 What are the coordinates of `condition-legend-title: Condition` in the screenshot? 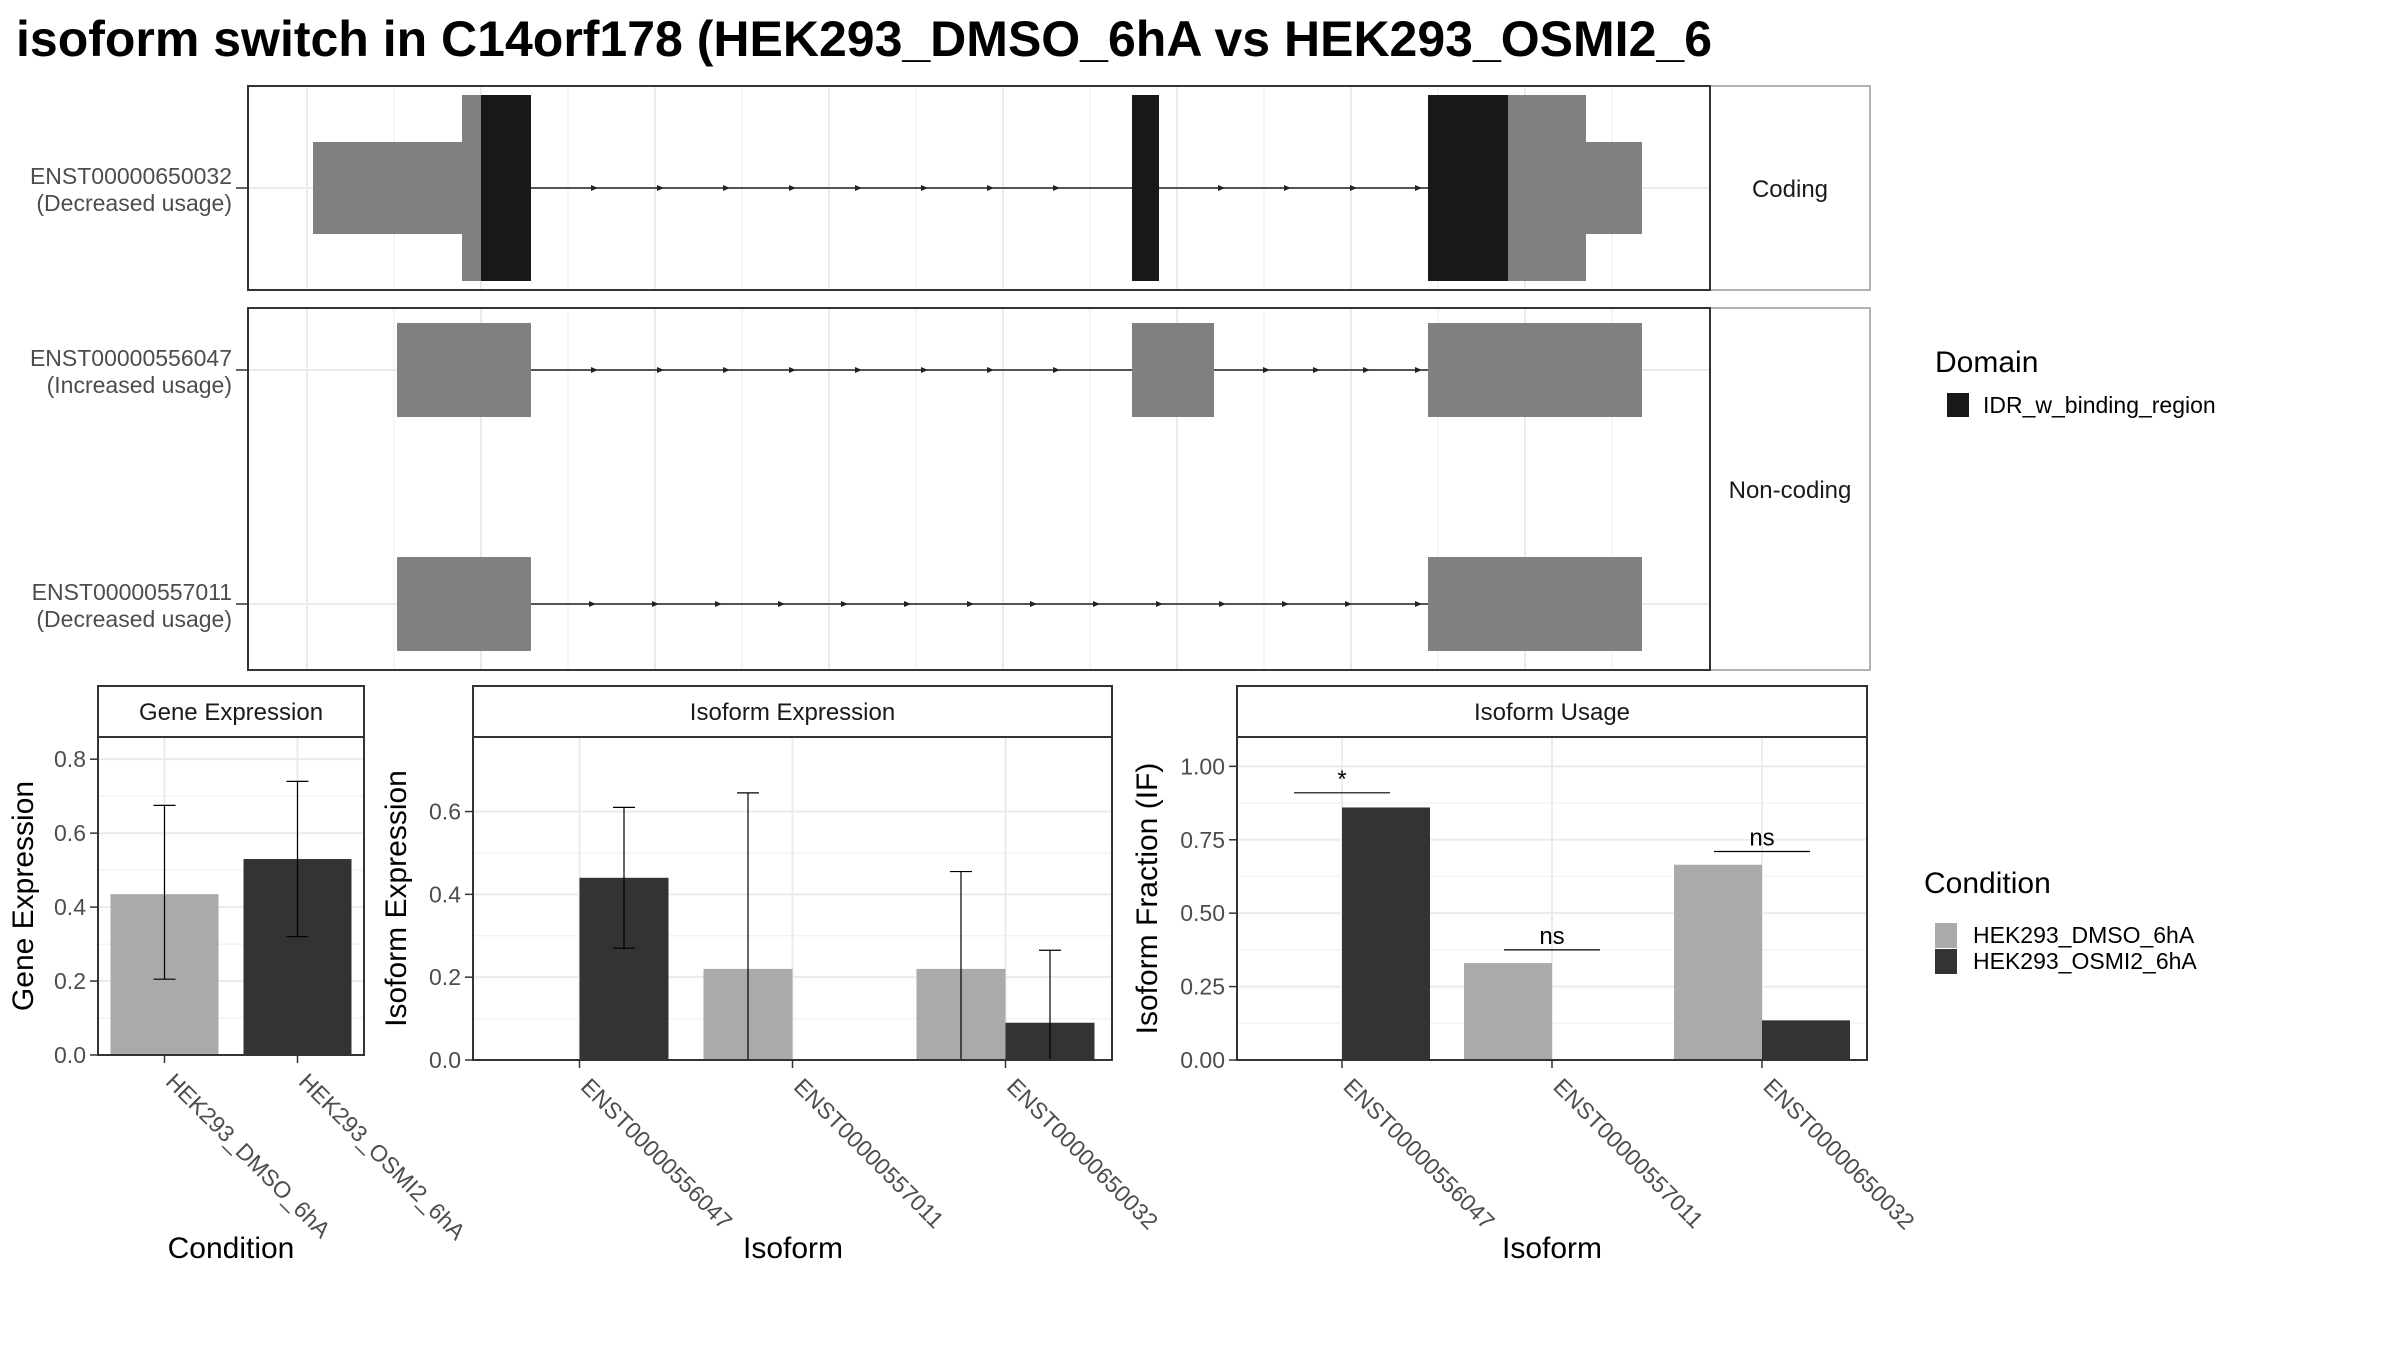 It's located at (1987, 883).